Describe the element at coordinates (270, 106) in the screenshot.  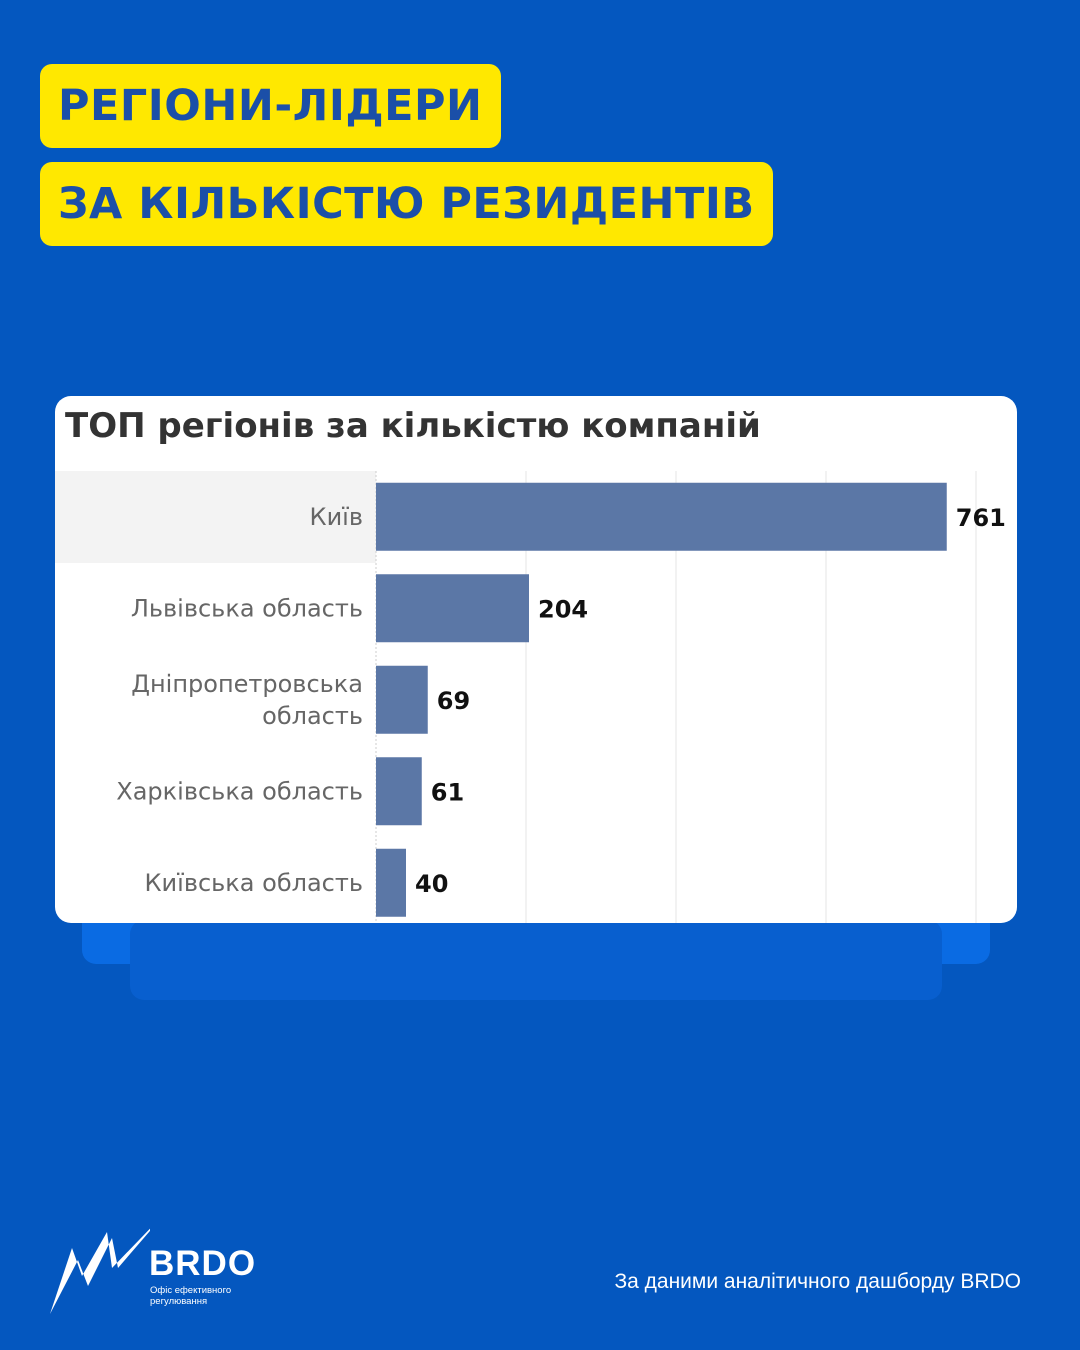
I see `title-line-1: РЕГІОНИ-ЛІДЕРИ` at that location.